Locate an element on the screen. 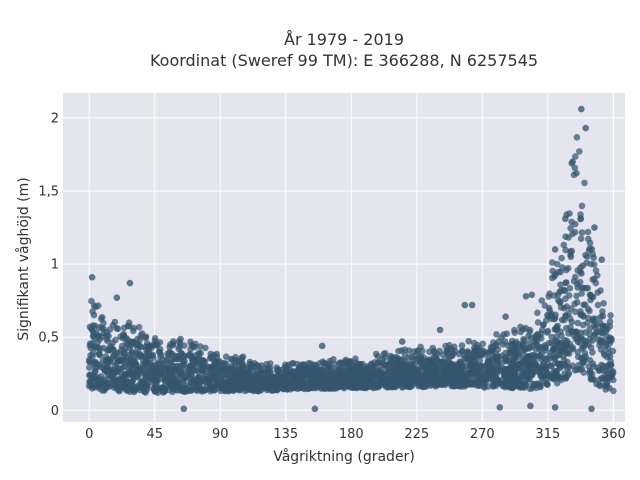 The image size is (640, 480). x-axis-ticks: 0 45 90 135 180 225 270 315 360 is located at coordinates (355, 434).